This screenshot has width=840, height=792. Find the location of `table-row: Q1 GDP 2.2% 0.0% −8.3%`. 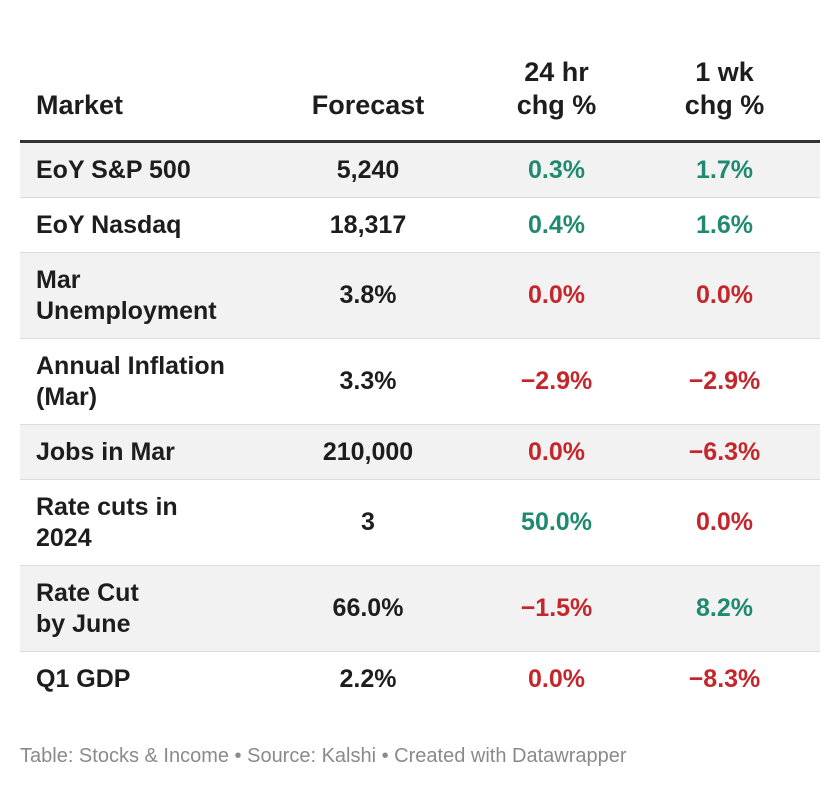

table-row: Q1 GDP 2.2% 0.0% −8.3% is located at coordinates (420, 679).